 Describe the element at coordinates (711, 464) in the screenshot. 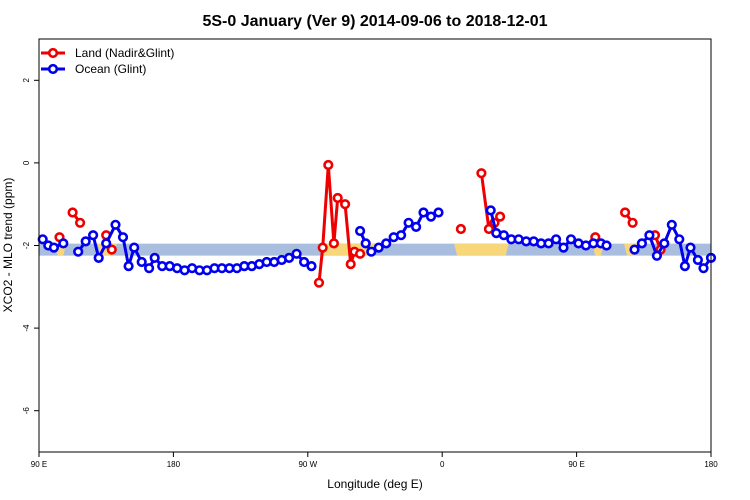

I see `x-tick-label-5: 180` at that location.